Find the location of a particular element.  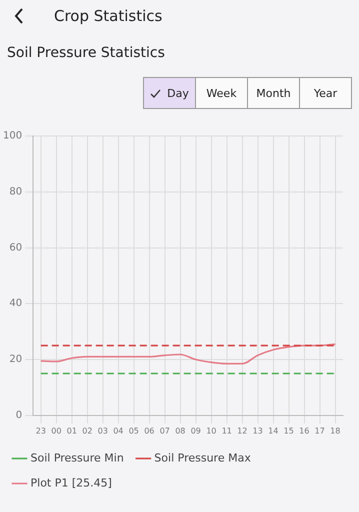

x-tick-label: 15 is located at coordinates (289, 431).